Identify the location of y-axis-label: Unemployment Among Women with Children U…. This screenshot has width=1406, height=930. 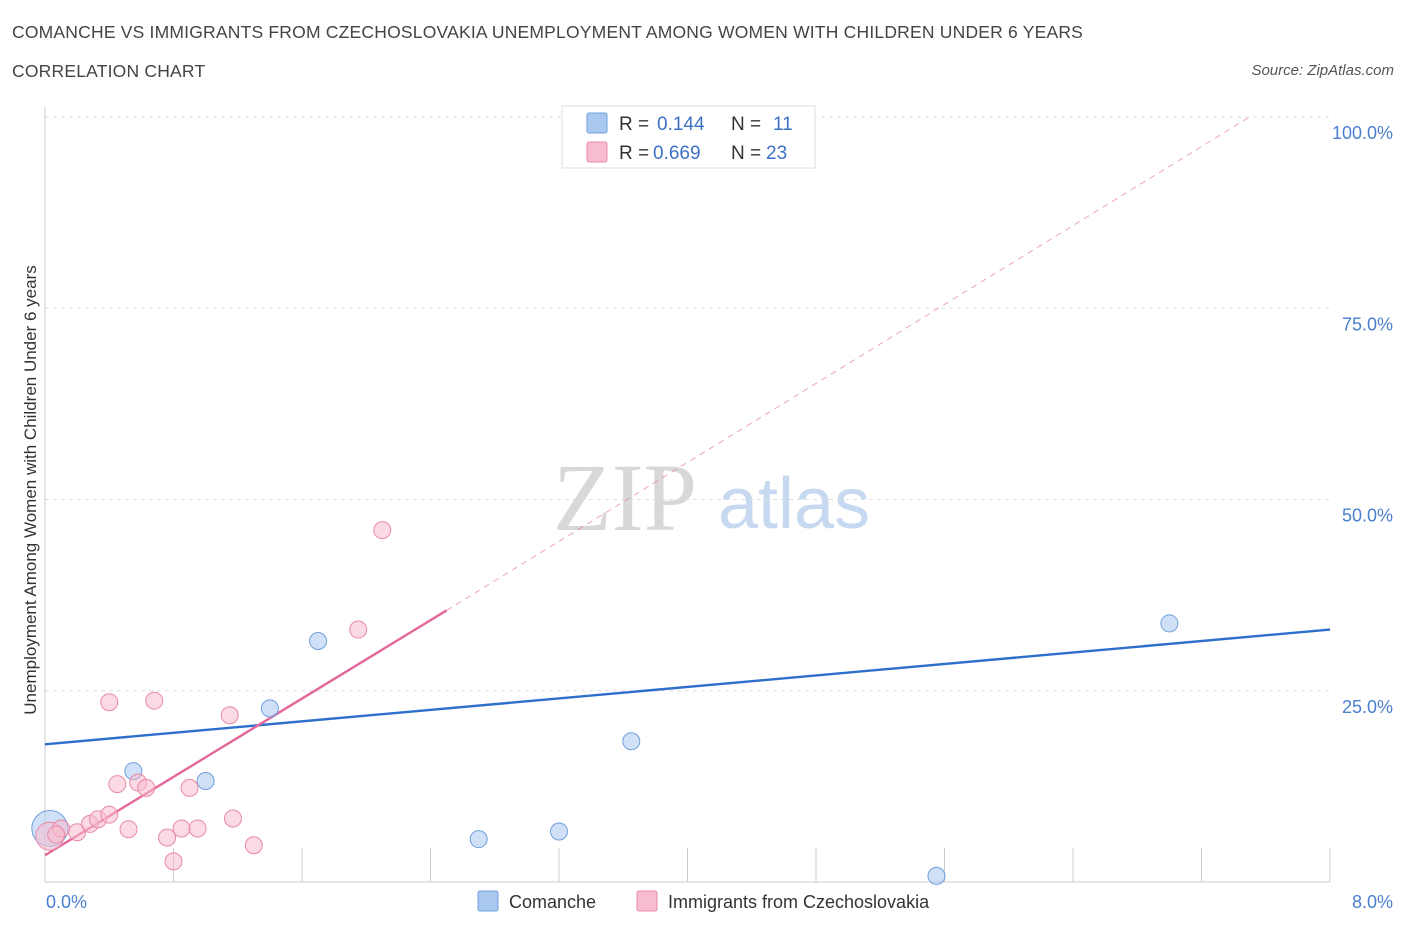
(30, 489).